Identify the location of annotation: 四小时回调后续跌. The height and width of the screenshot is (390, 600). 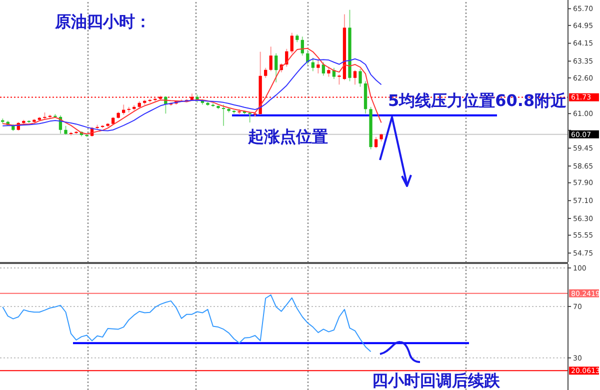
(436, 380).